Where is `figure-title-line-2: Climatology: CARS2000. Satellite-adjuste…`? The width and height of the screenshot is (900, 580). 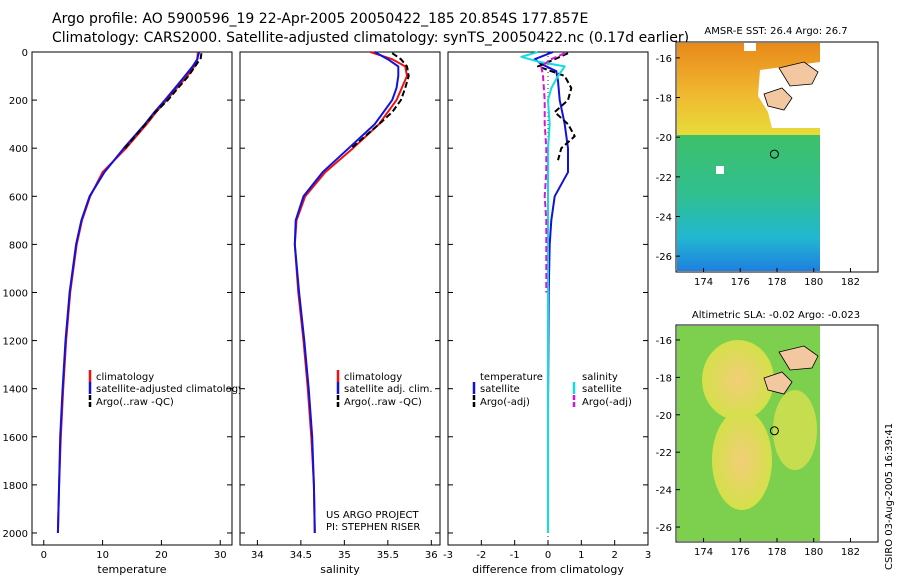 figure-title-line-2: Climatology: CARS2000. Satellite-adjuste… is located at coordinates (371, 38).